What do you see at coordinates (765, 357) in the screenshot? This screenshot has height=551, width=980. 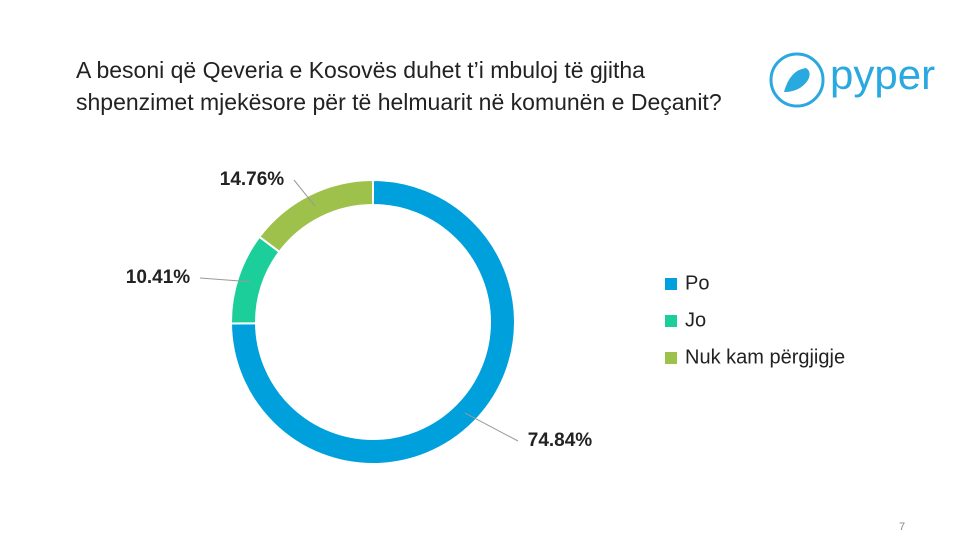 I see `legend-label: Nuk kam përgjigje` at bounding box center [765, 357].